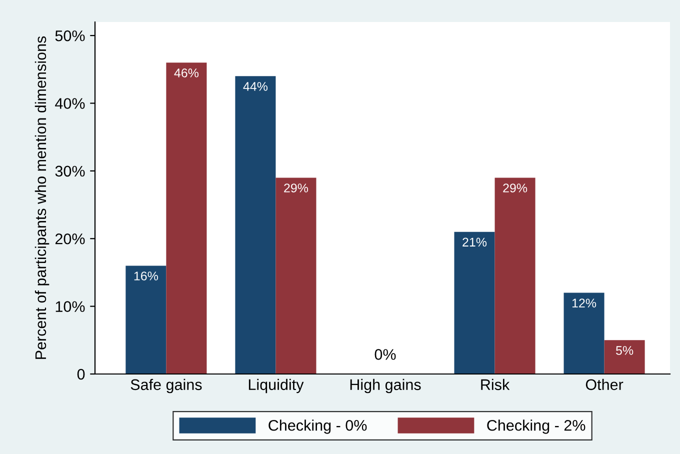 This screenshot has height=454, width=680. What do you see at coordinates (536, 427) in the screenshot?
I see `legend-label: Checking - 2%` at bounding box center [536, 427].